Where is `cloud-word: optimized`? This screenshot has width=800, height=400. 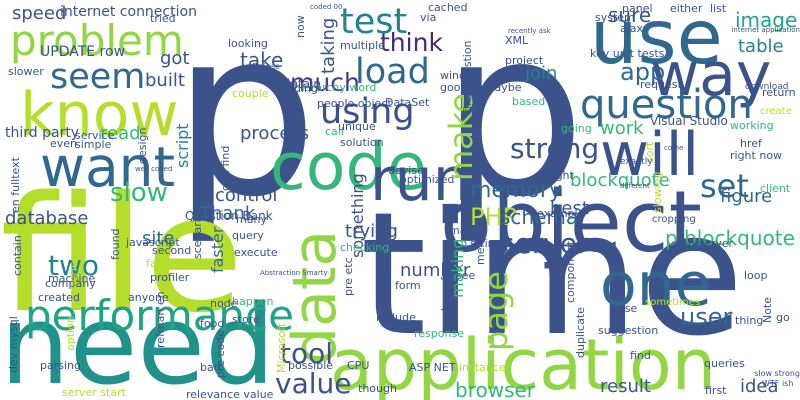
cloud-word: optimized is located at coordinates (427, 179).